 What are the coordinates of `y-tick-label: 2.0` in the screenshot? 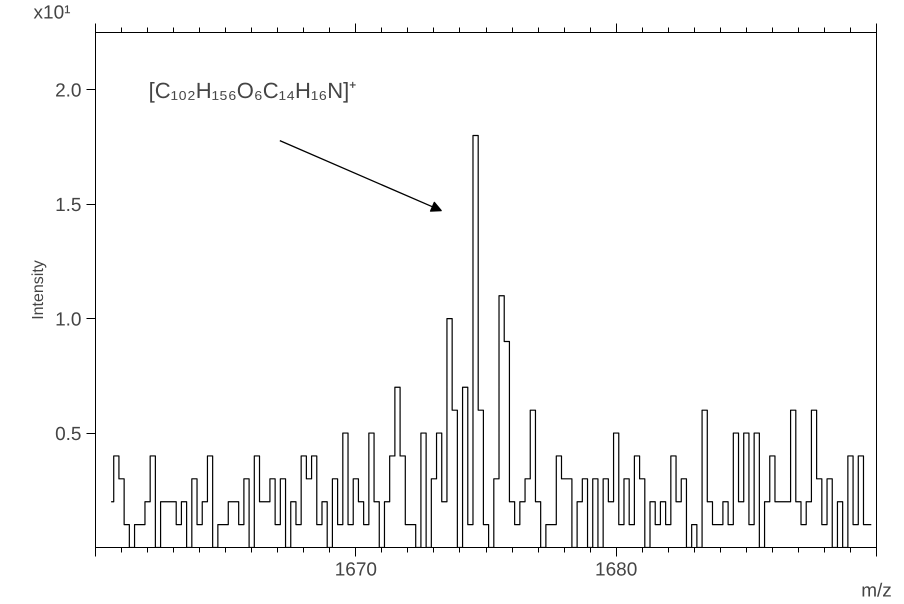 It's located at (68, 91).